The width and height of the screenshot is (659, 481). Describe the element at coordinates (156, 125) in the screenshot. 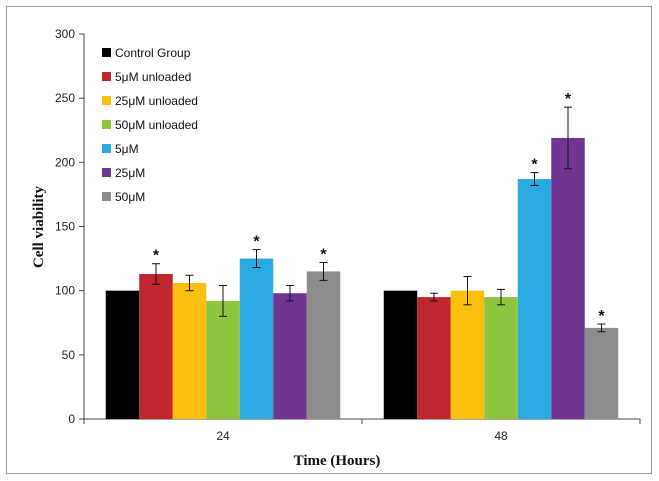

I see `legend-label: 50μM unloaded` at that location.